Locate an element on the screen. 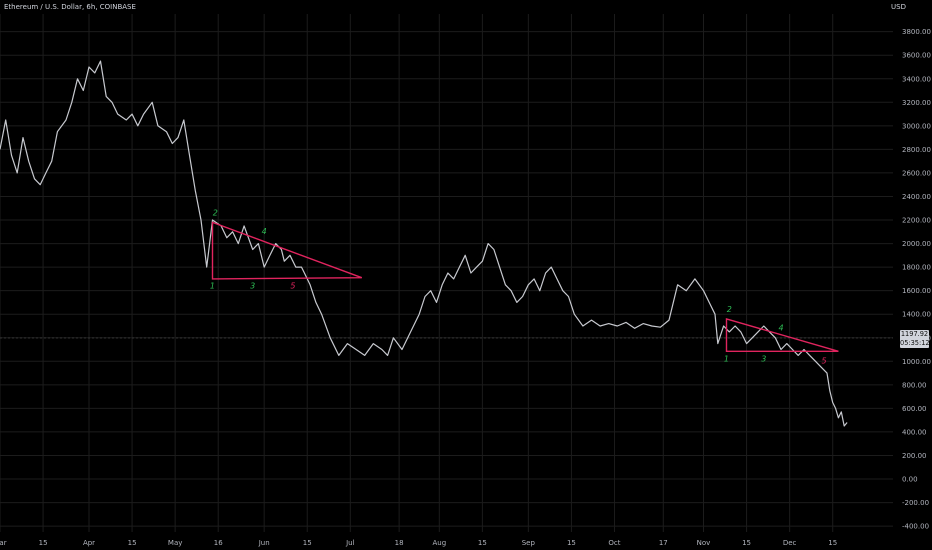 This screenshot has height=550, width=932. y-tick-label: 600.00 is located at coordinates (914, 409).